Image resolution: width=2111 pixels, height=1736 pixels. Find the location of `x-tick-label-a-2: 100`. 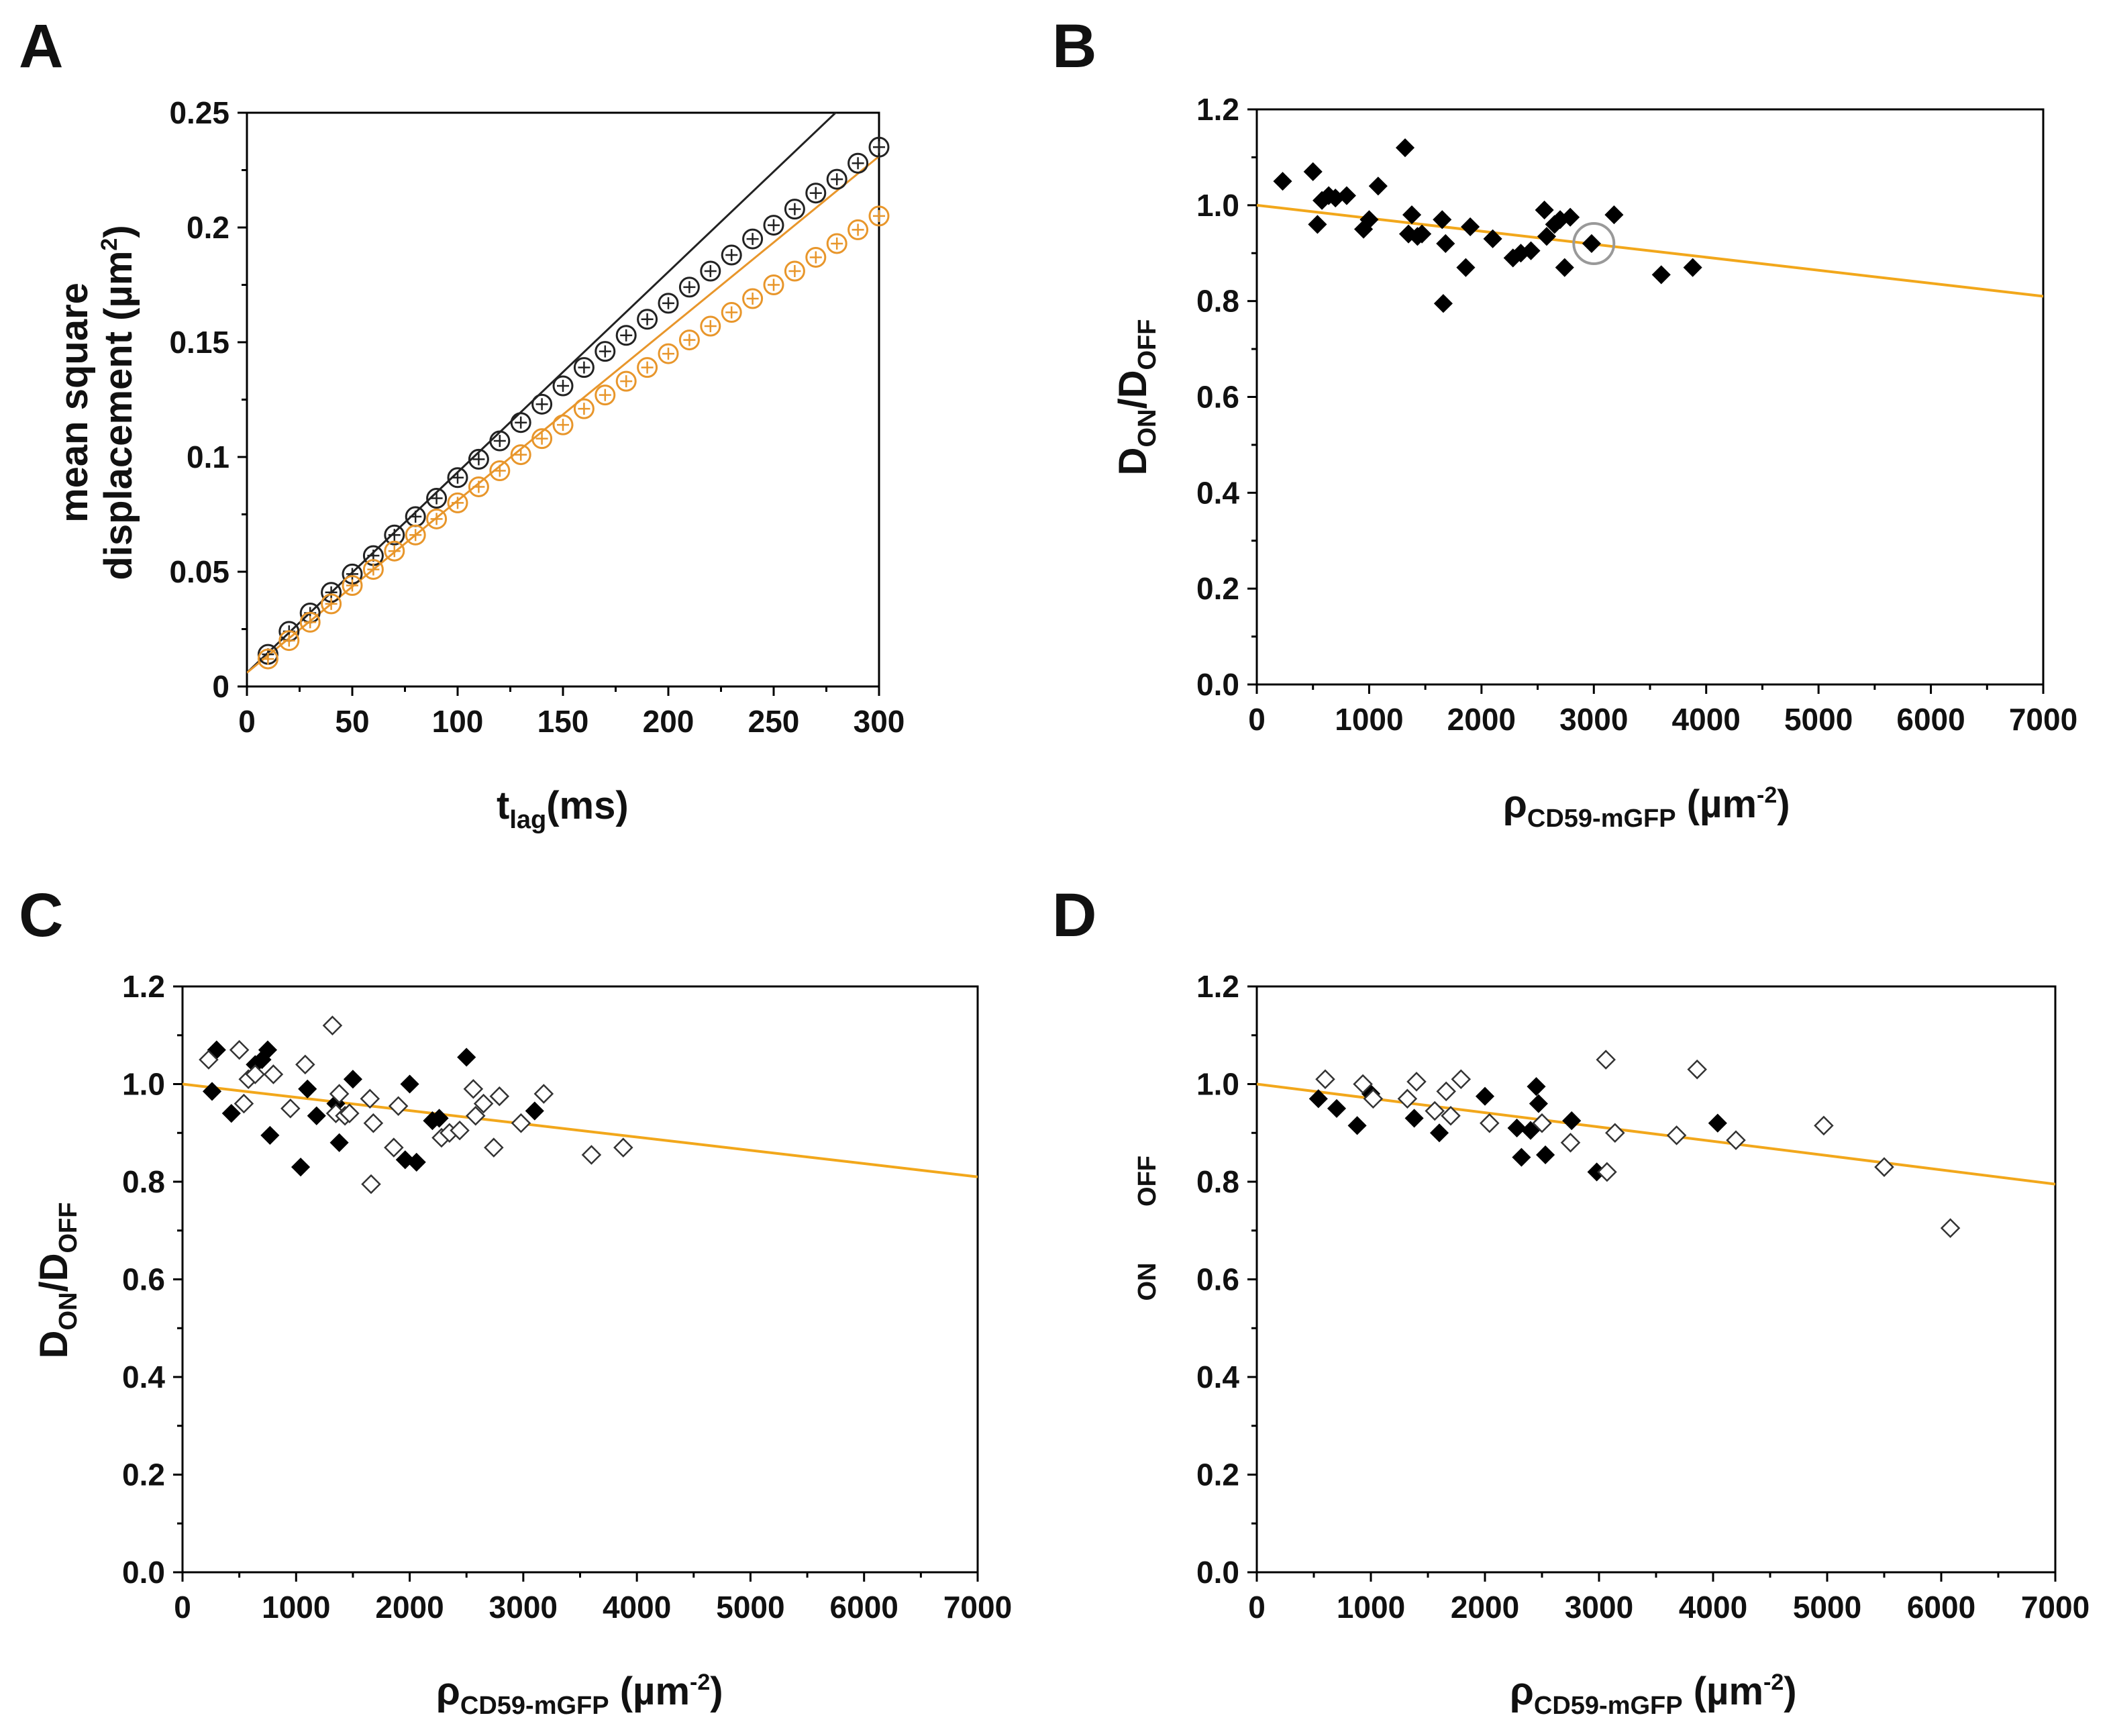

x-tick-label-a-2: 100 is located at coordinates (458, 721).